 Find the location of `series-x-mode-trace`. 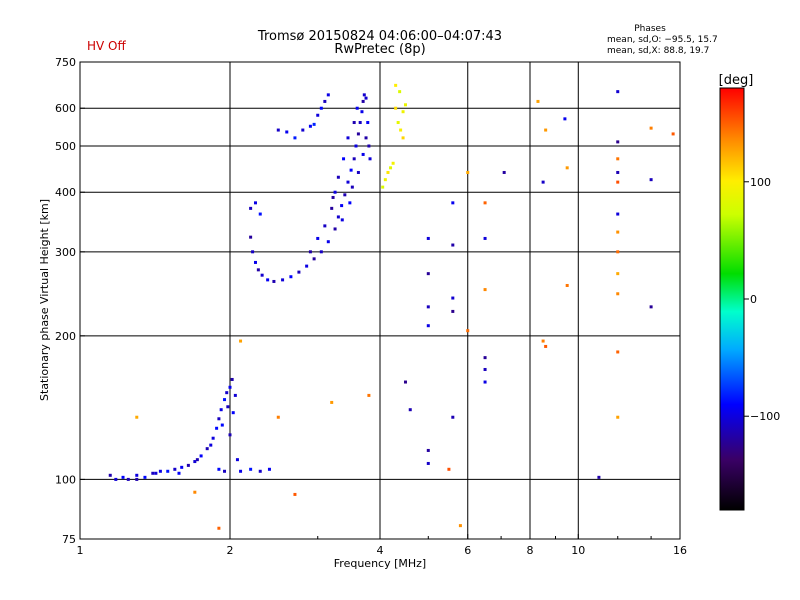

series-x-mode-trace is located at coordinates (394, 136).